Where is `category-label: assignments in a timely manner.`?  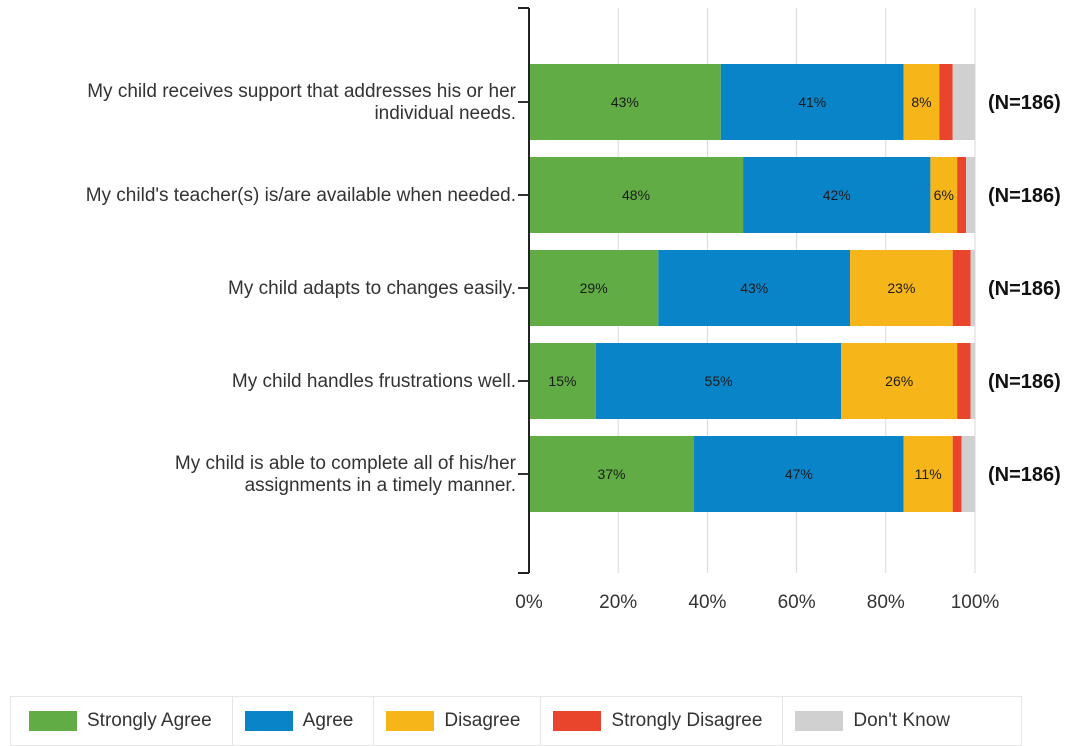 category-label: assignments in a timely manner. is located at coordinates (380, 485).